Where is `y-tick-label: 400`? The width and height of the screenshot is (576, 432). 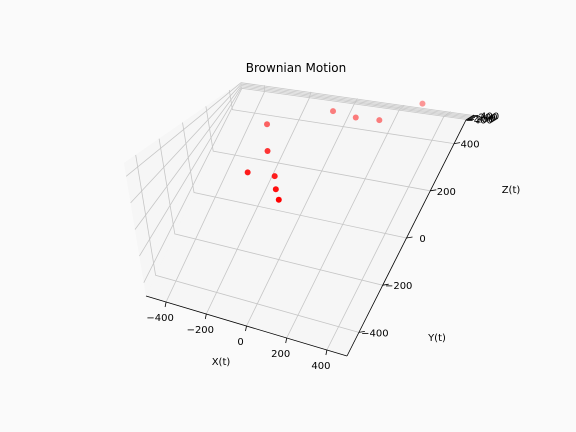 y-tick-label: 400 is located at coordinates (470, 145).